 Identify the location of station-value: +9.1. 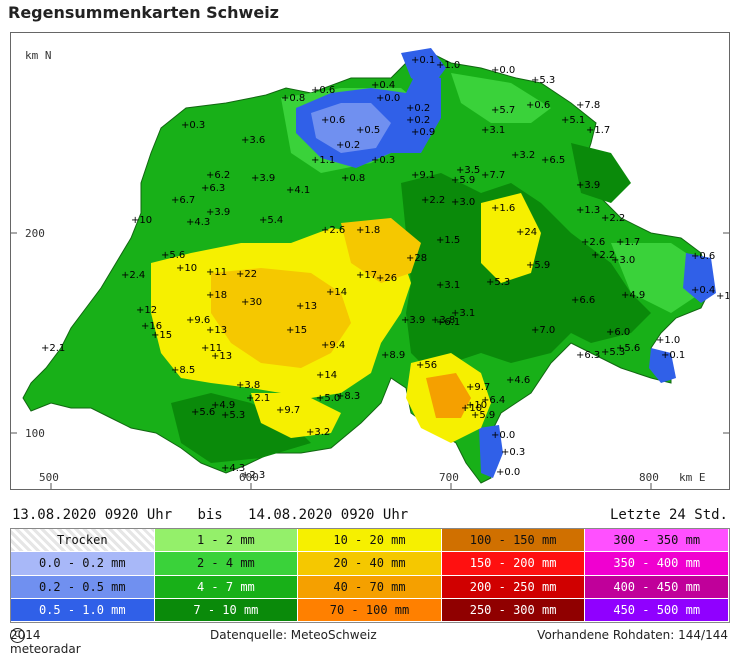
(423, 175).